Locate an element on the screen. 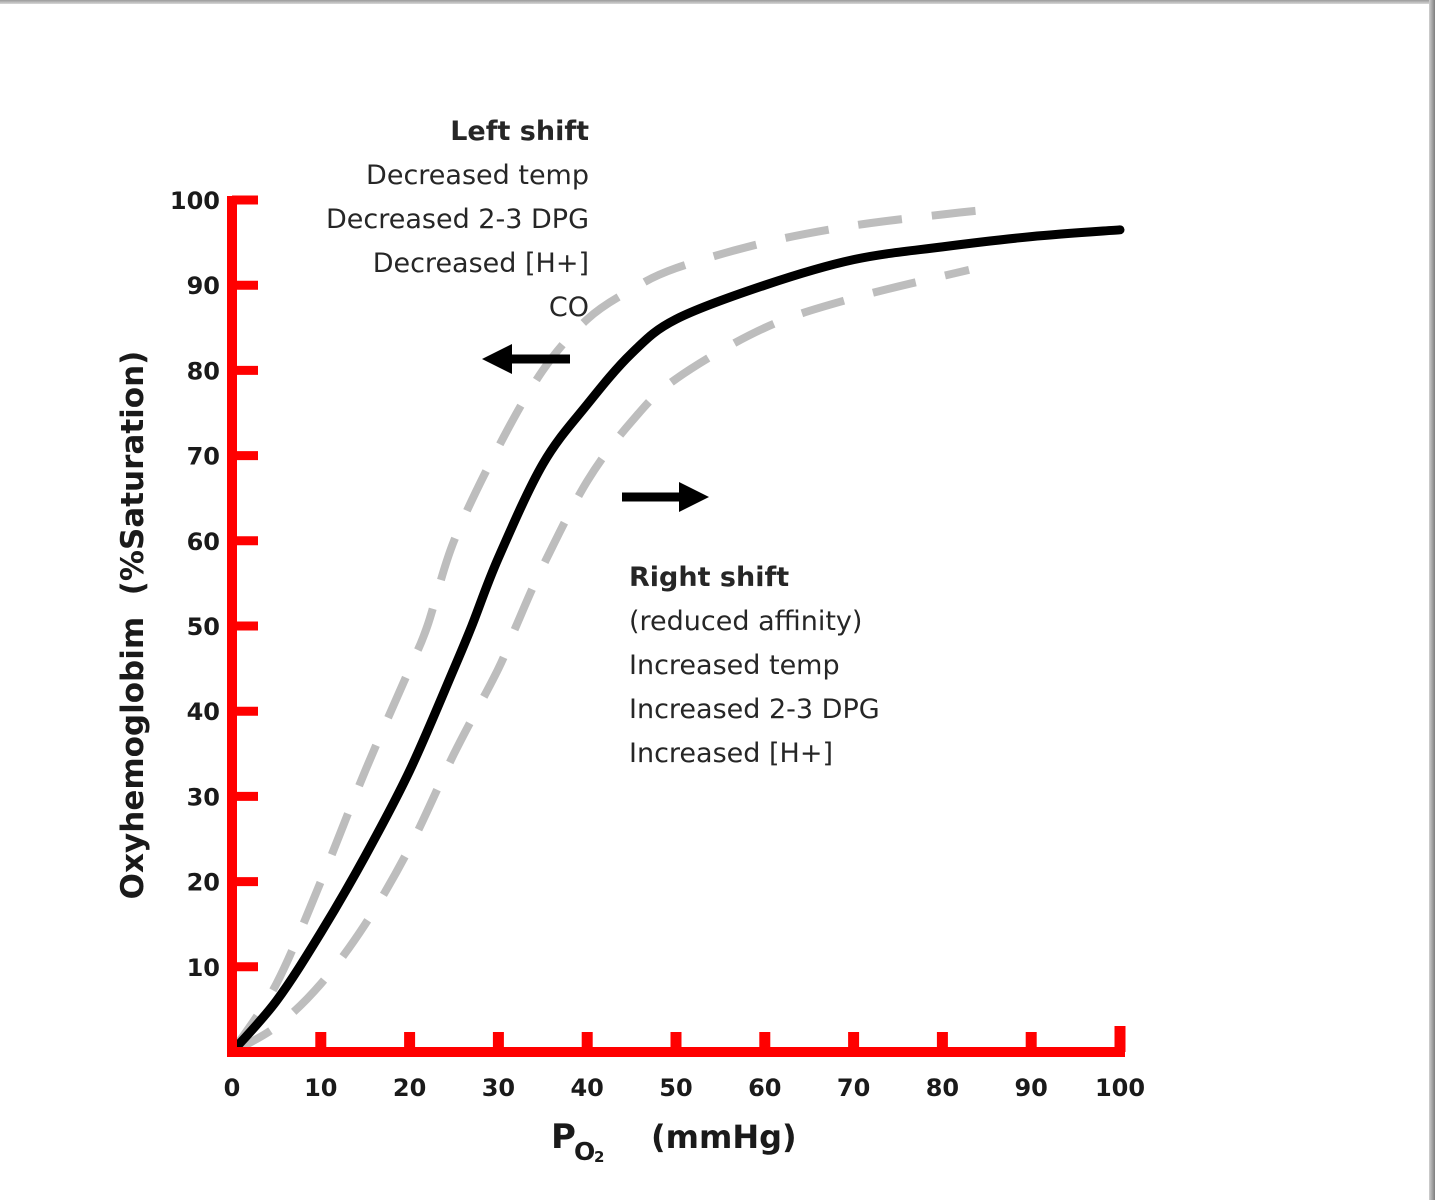 The width and height of the screenshot is (1435, 1200). x-axis-title-p: P is located at coordinates (563, 1137).